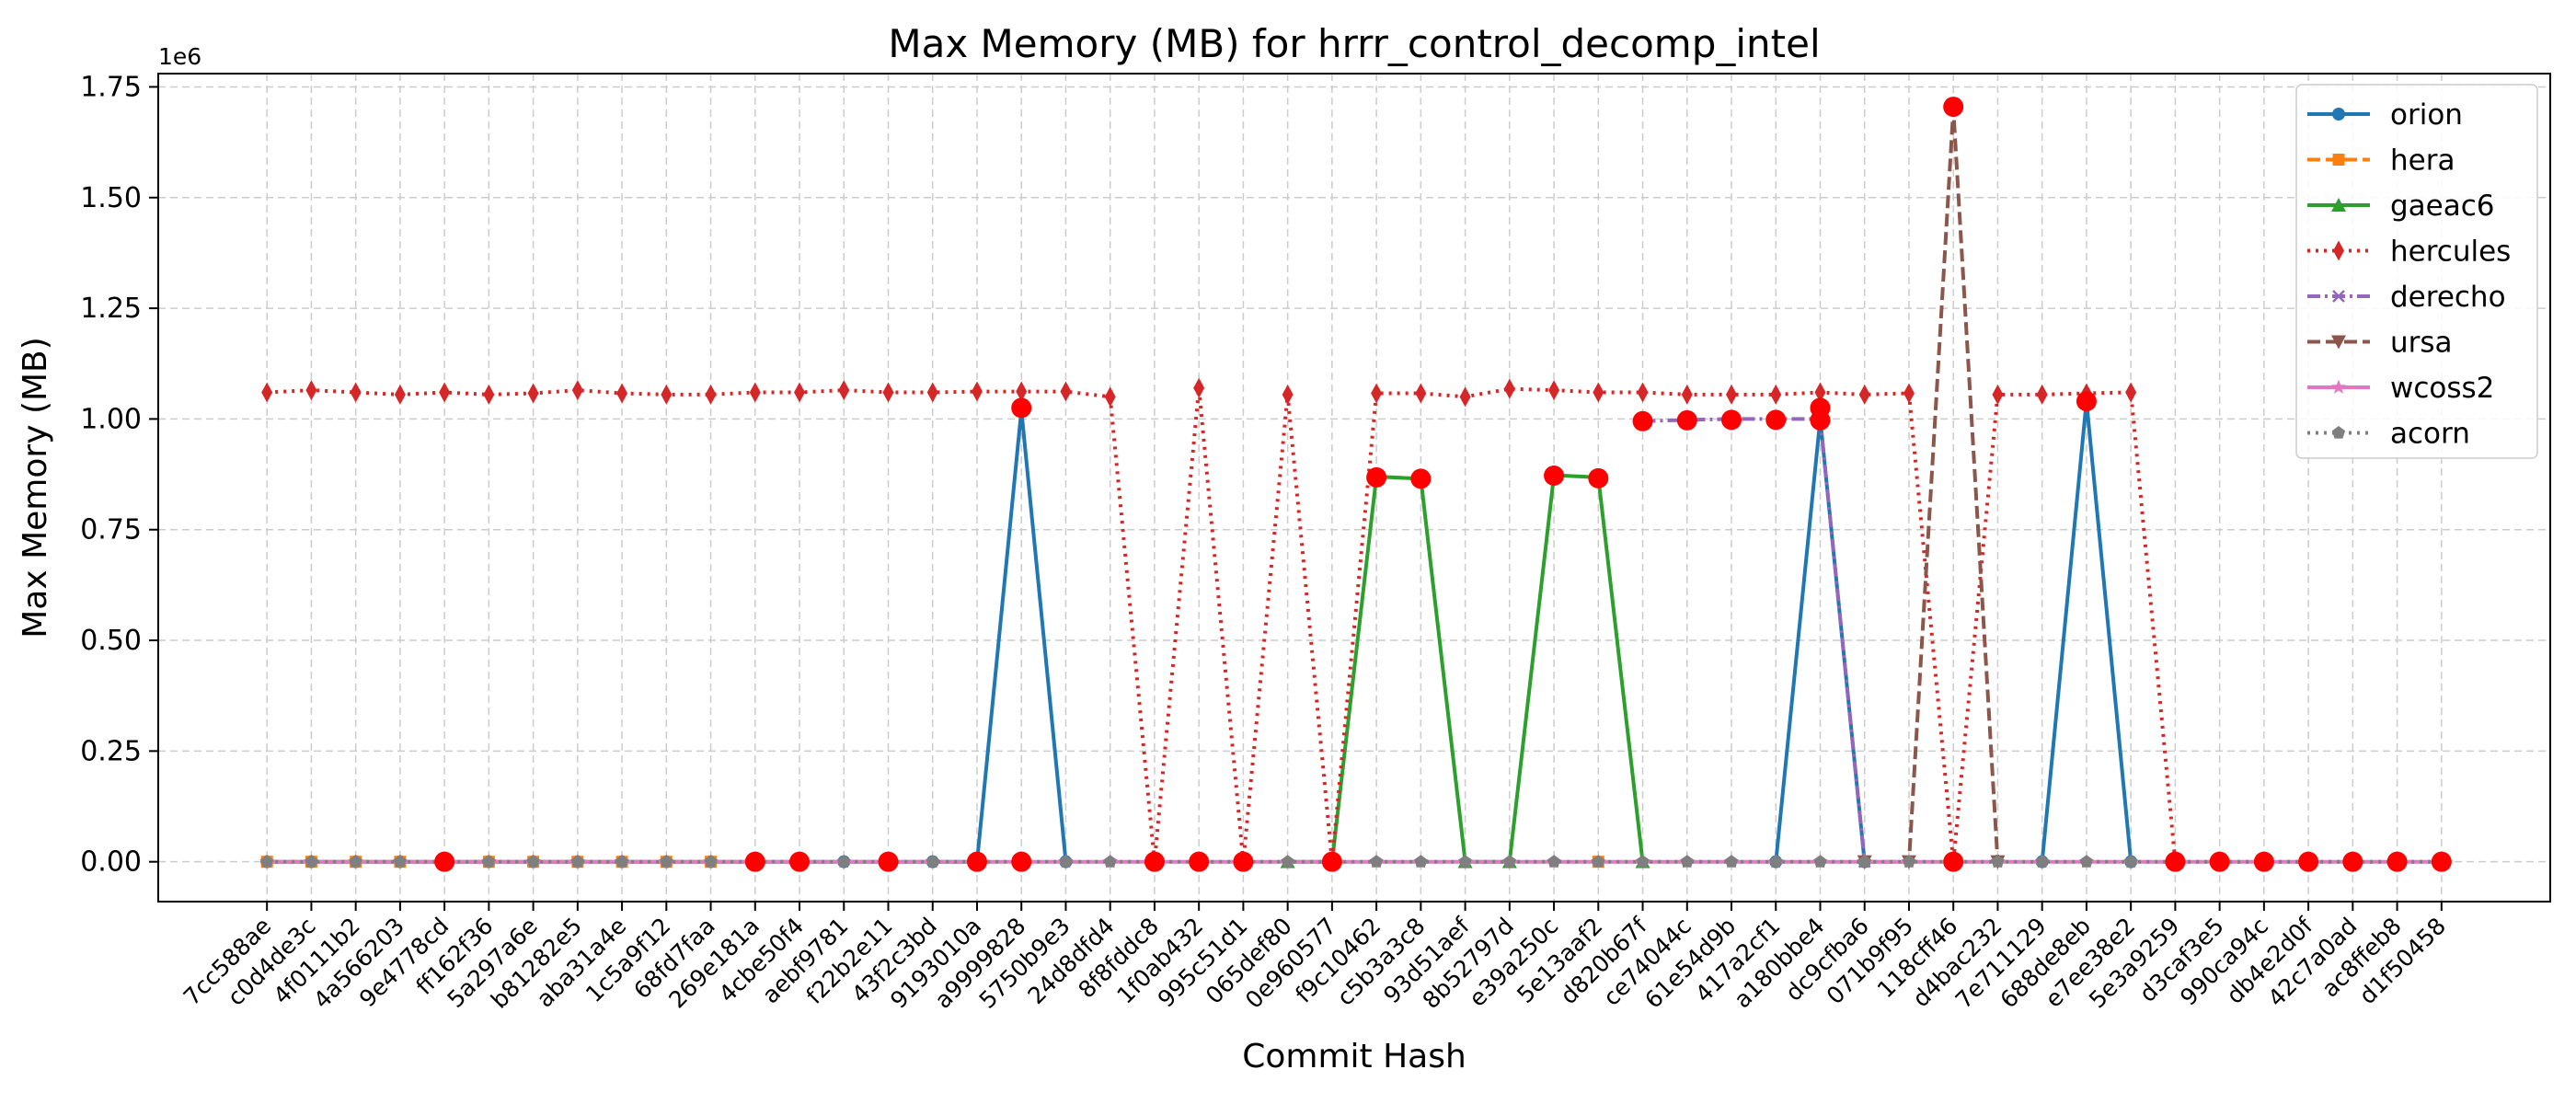 The width and height of the screenshot is (2576, 1104). What do you see at coordinates (2380, 343) in the screenshot?
I see `legend-item-ursa: ursa` at bounding box center [2380, 343].